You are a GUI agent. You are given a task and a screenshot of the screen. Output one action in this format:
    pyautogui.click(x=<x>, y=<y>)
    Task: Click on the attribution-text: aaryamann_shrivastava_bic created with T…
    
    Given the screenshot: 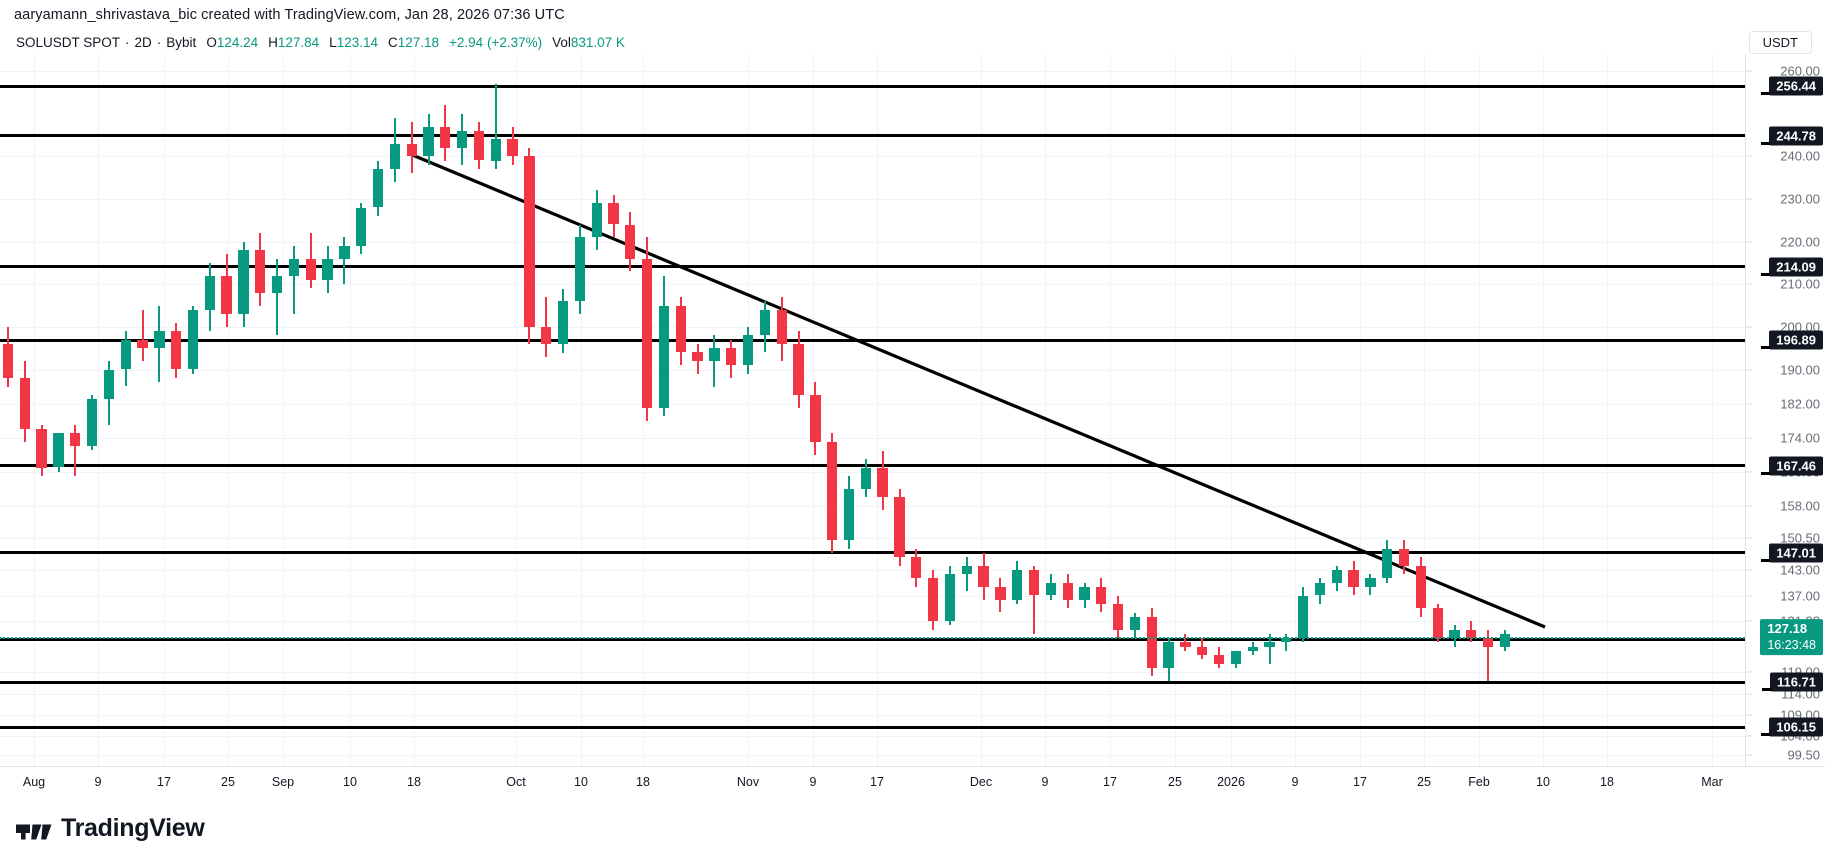 What is the action you would take?
    pyautogui.click(x=289, y=15)
    